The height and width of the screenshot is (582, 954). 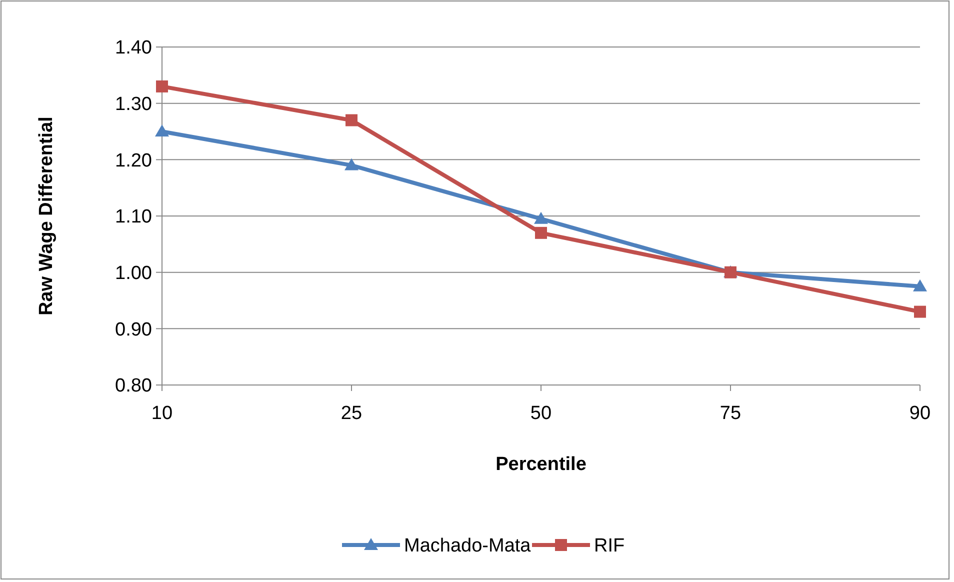 I want to click on y-tick-label: 0.80, so click(x=133, y=386).